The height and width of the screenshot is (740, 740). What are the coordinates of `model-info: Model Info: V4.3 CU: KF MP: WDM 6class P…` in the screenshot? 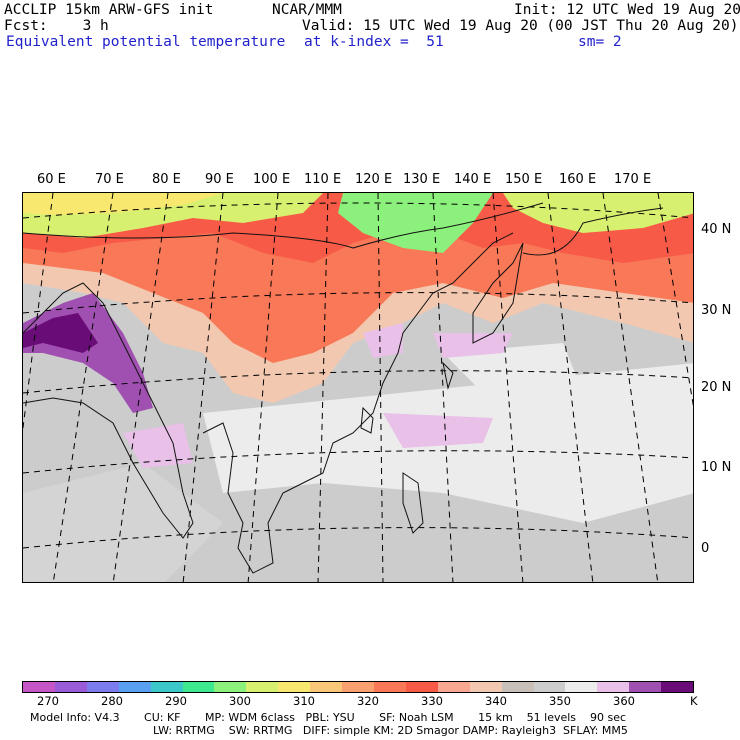 It's located at (328, 717).